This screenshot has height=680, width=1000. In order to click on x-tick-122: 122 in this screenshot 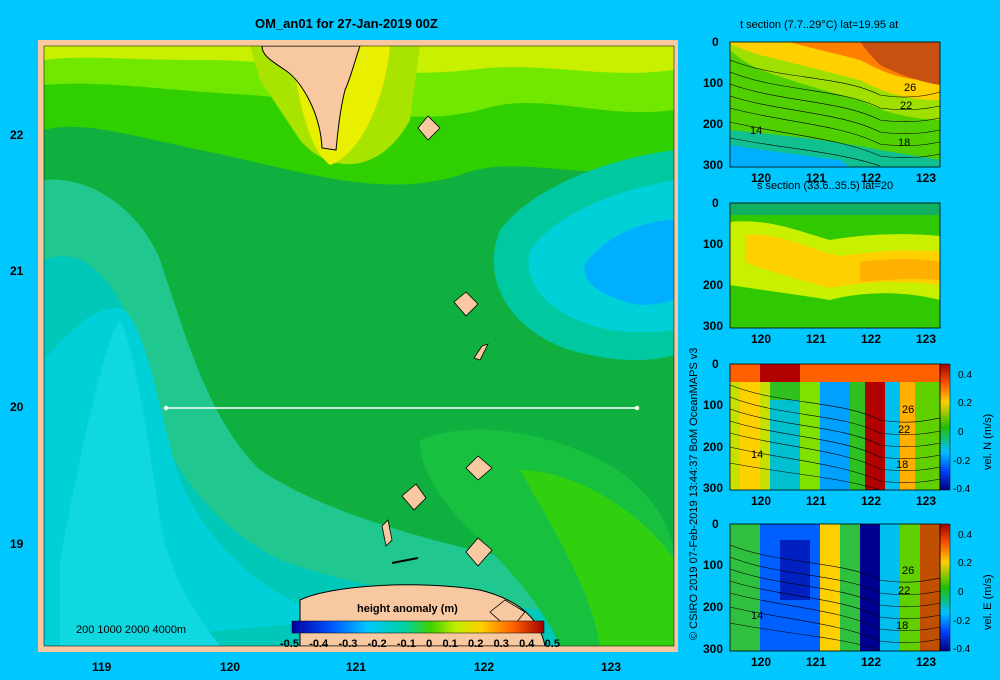, I will do `click(484, 667)`.